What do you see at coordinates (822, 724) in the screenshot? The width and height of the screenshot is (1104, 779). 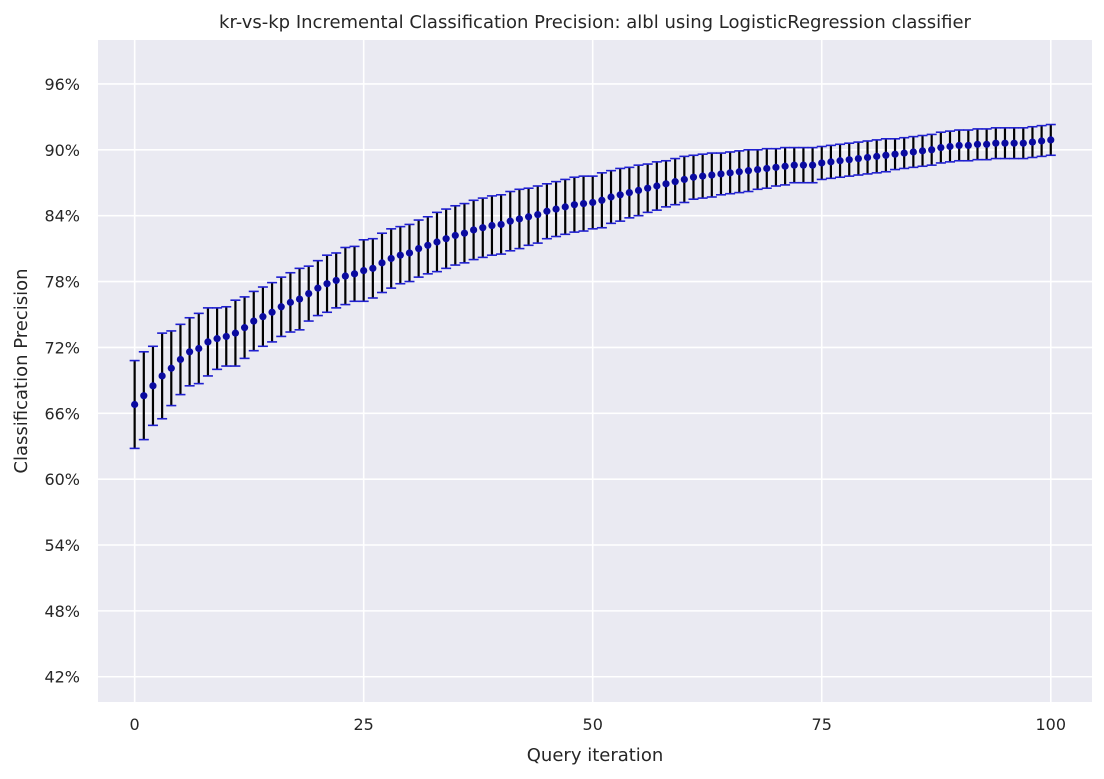 I see `x-tick-label: 75` at bounding box center [822, 724].